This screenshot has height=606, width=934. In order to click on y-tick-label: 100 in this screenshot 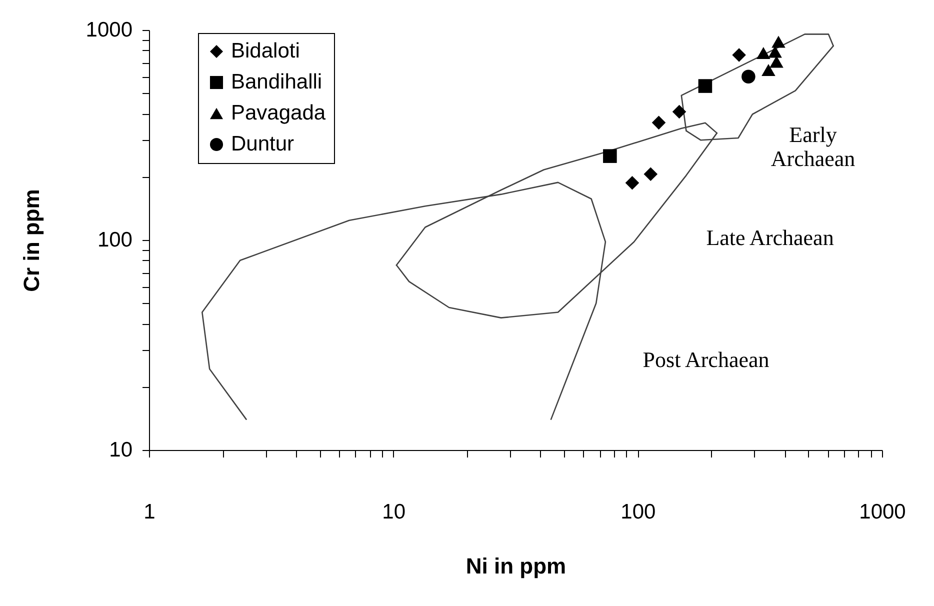, I will do `click(114, 240)`.